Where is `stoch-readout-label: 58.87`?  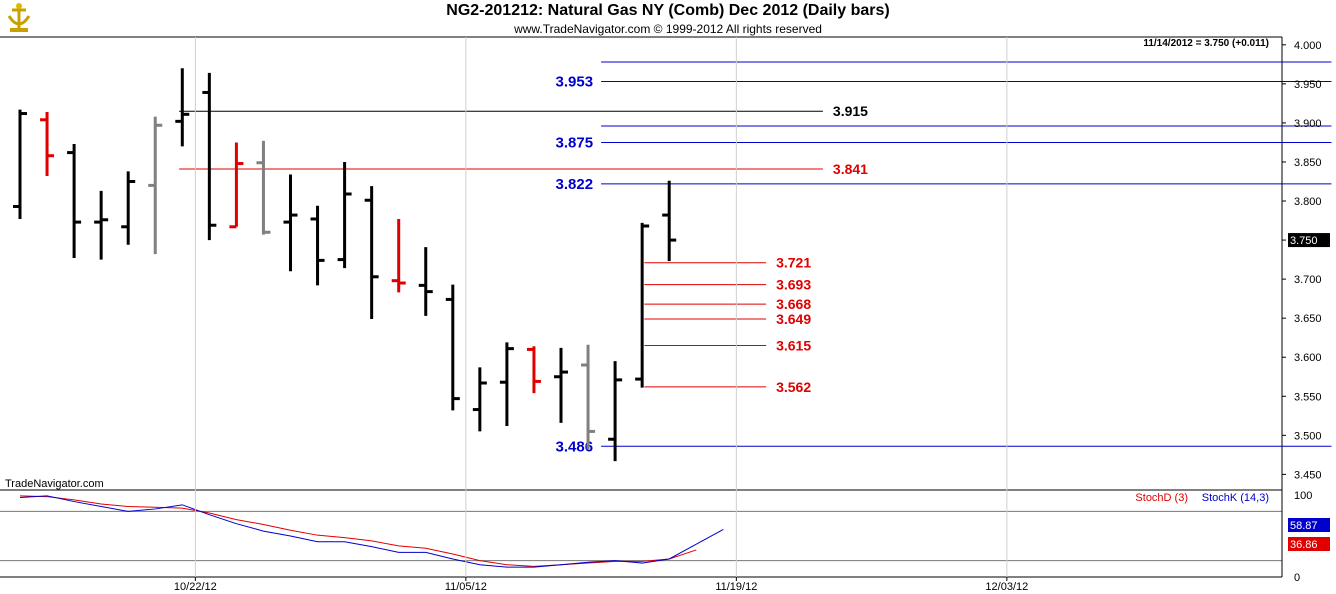 stoch-readout-label: 58.87 is located at coordinates (1304, 526).